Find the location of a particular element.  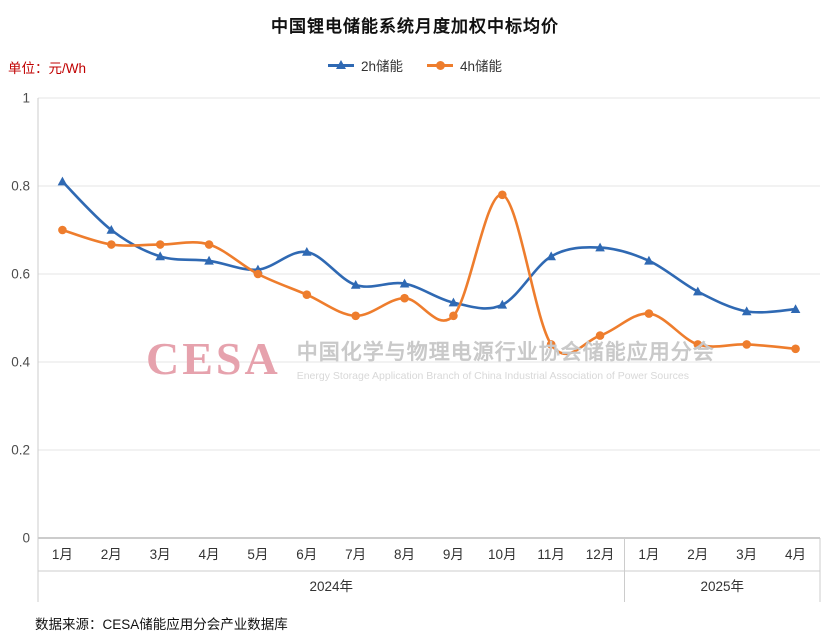

unit-label: 单位：元/Wh is located at coordinates (47, 68).